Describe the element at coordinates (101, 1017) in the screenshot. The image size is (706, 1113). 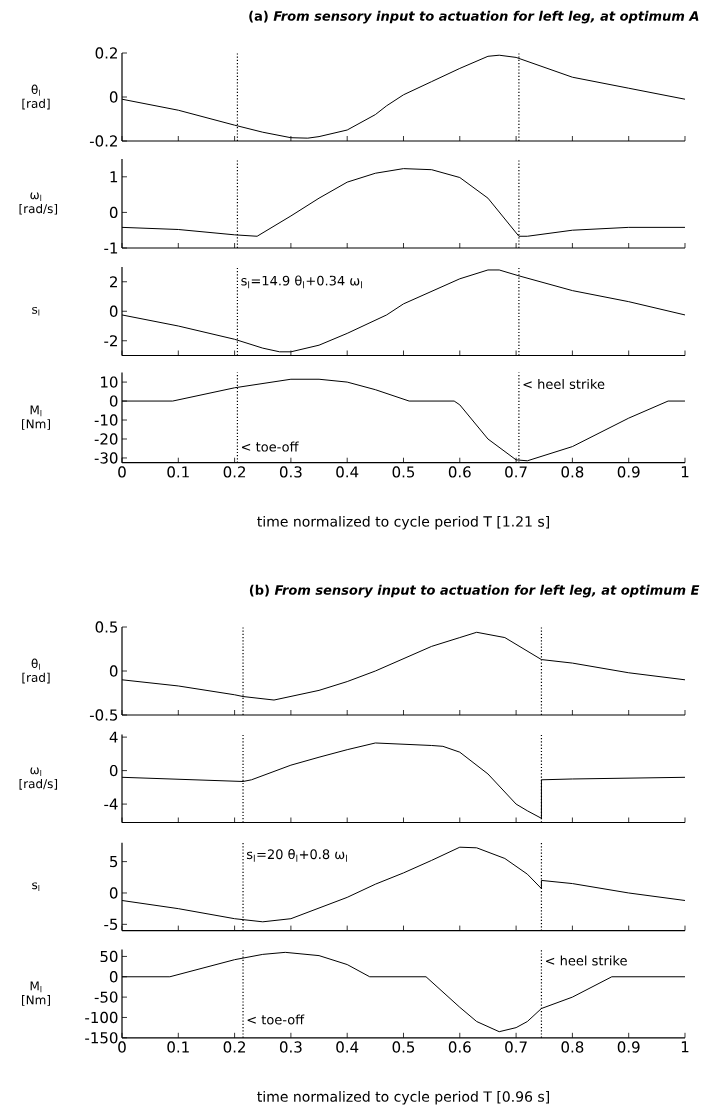
I see `y-tick-label: -100` at that location.